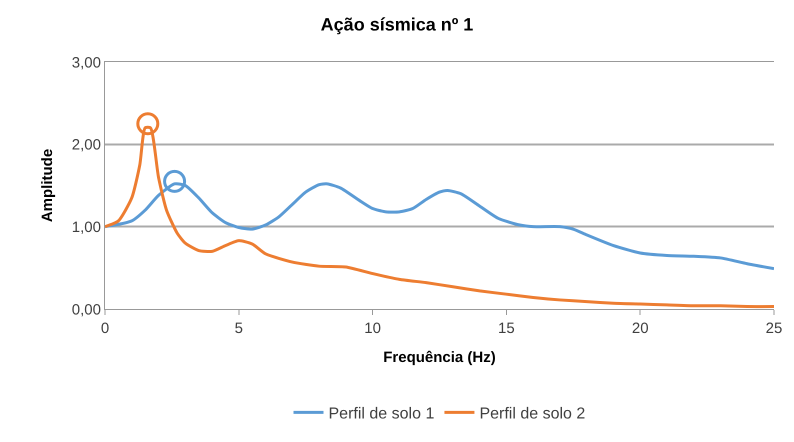 The height and width of the screenshot is (442, 794). Describe the element at coordinates (86, 227) in the screenshot. I see `y-tick-label: 1,00` at that location.